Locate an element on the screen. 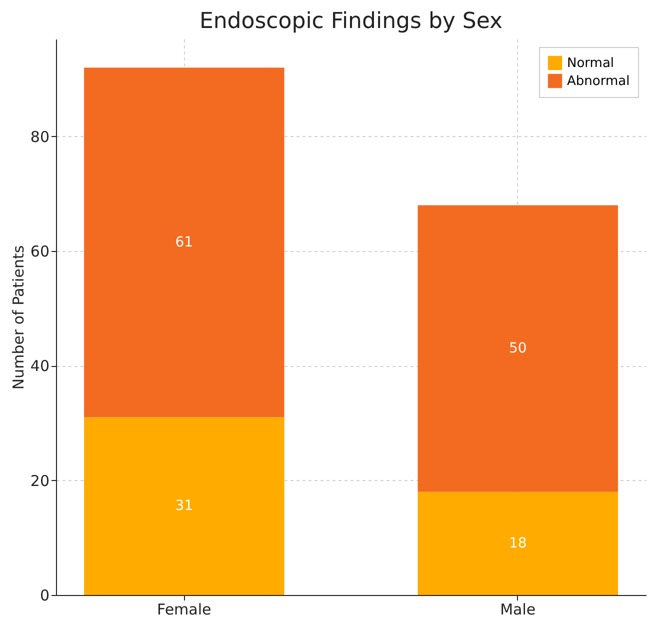  data-label: 18 is located at coordinates (517, 543).